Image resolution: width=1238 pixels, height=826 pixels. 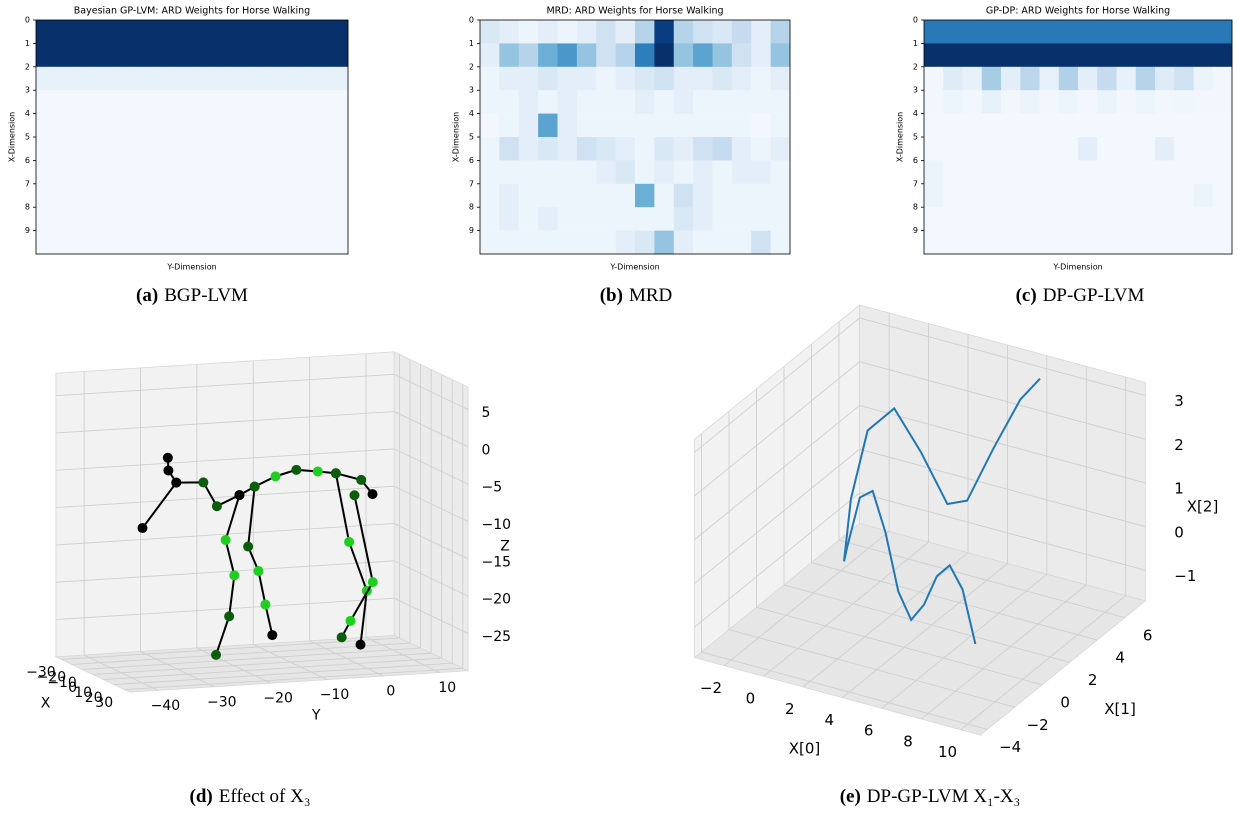 What do you see at coordinates (447, 688) in the screenshot?
I see `y-tick-label: 10` at bounding box center [447, 688].